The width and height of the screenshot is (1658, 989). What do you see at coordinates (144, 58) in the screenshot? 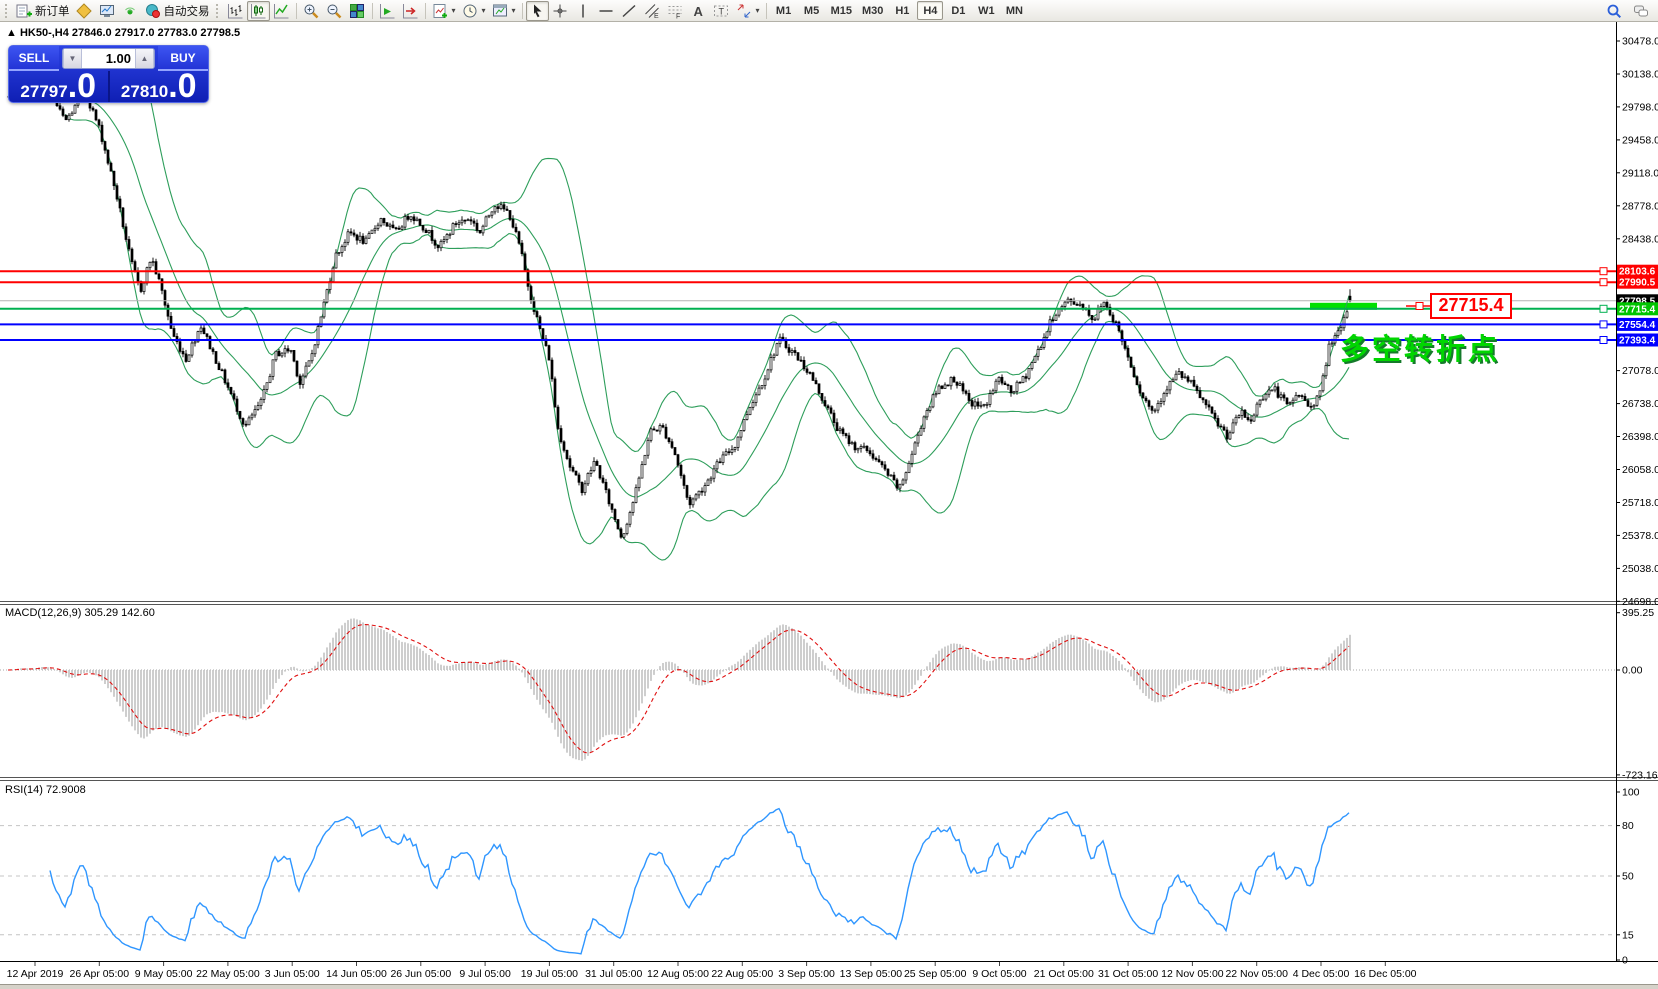
I see `volume-increase-button: ▲` at bounding box center [144, 58].